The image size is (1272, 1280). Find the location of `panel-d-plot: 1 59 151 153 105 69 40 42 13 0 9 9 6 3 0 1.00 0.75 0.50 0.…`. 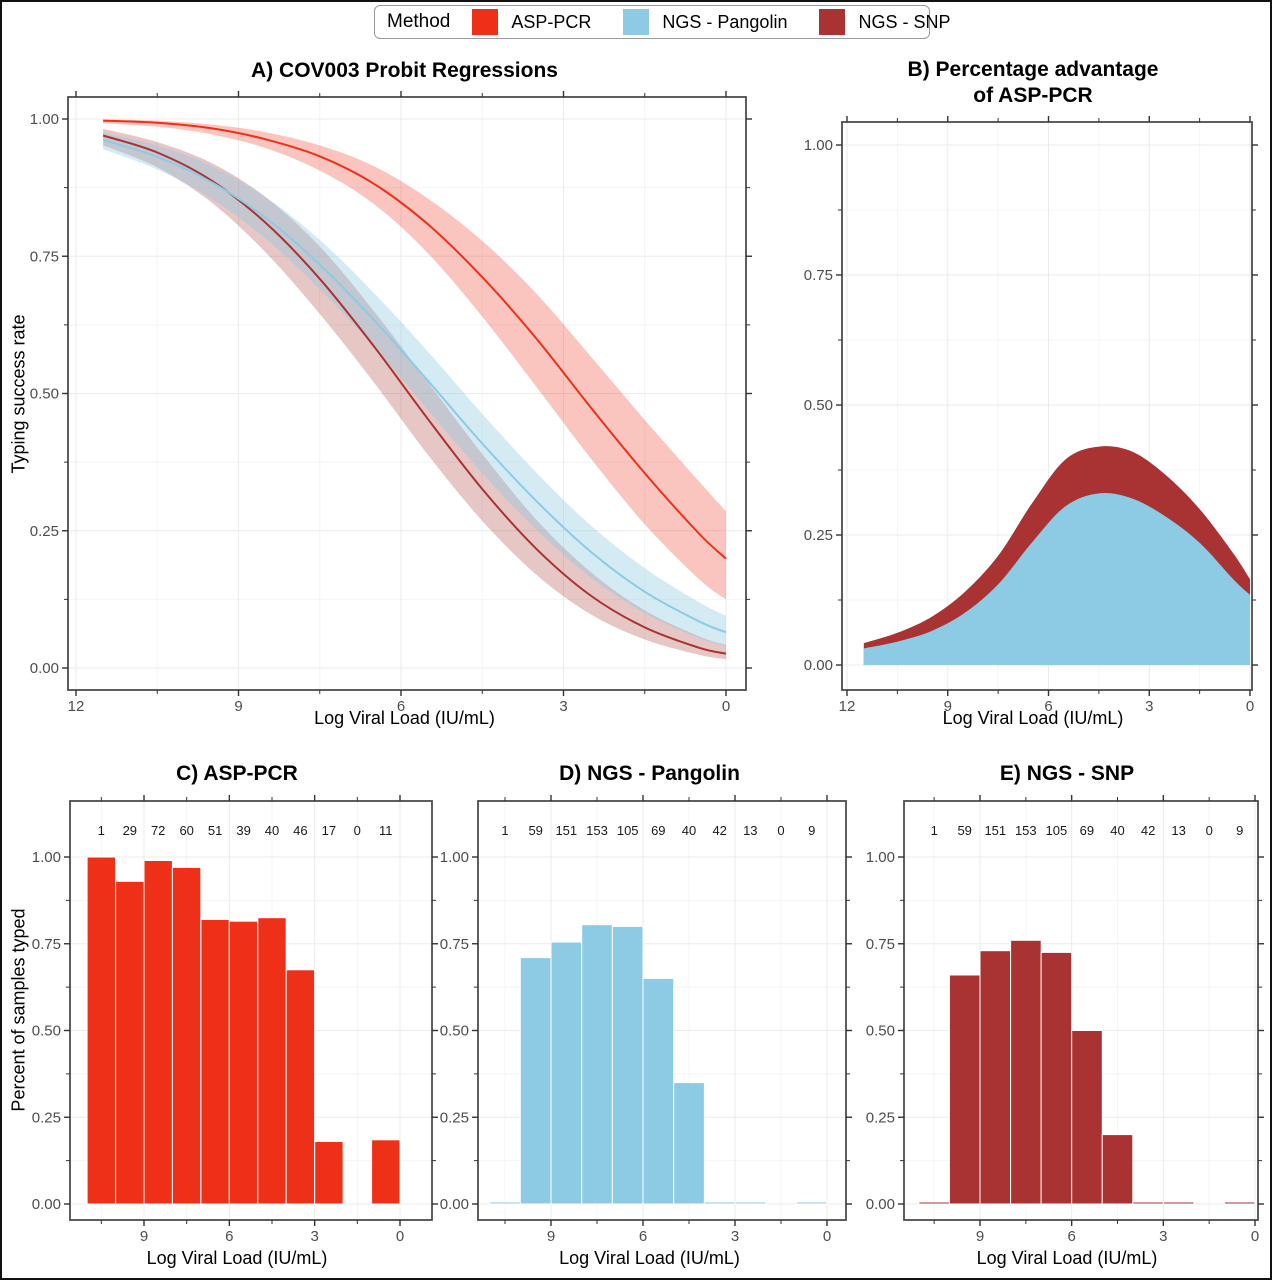

panel-d-plot: 1 59 151 153 105 69 40 42 13 0 9 9 6 3 0 1.00 0.75 0.50 0.… is located at coordinates (646, 1020).